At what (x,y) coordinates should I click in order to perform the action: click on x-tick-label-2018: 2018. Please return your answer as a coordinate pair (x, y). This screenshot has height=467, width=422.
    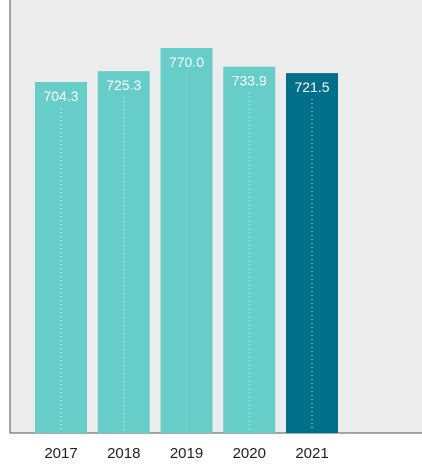
    Looking at the image, I should click on (123, 453).